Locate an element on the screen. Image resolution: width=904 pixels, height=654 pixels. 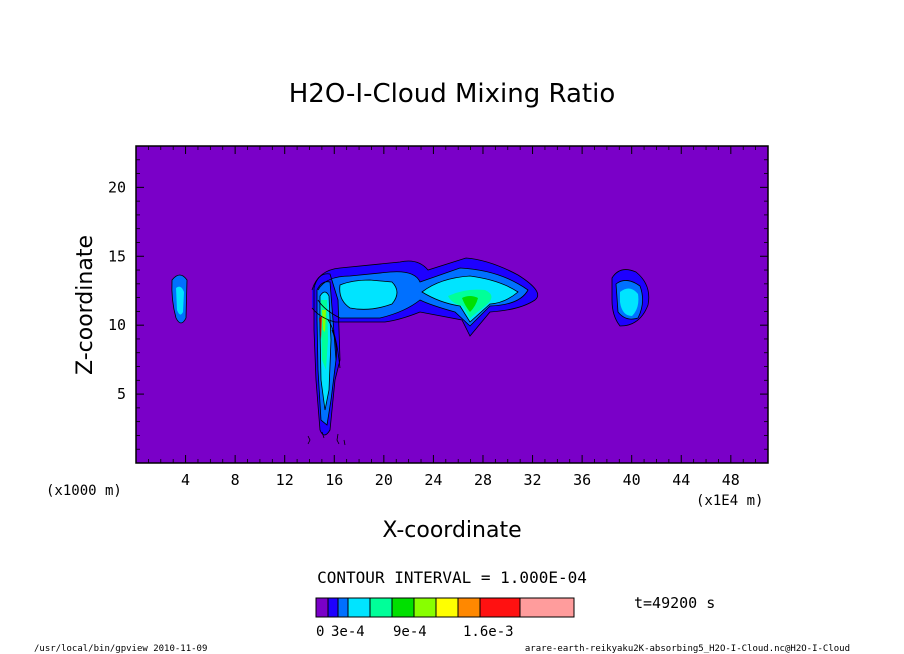
colorbar-label: 0 is located at coordinates (320, 632).